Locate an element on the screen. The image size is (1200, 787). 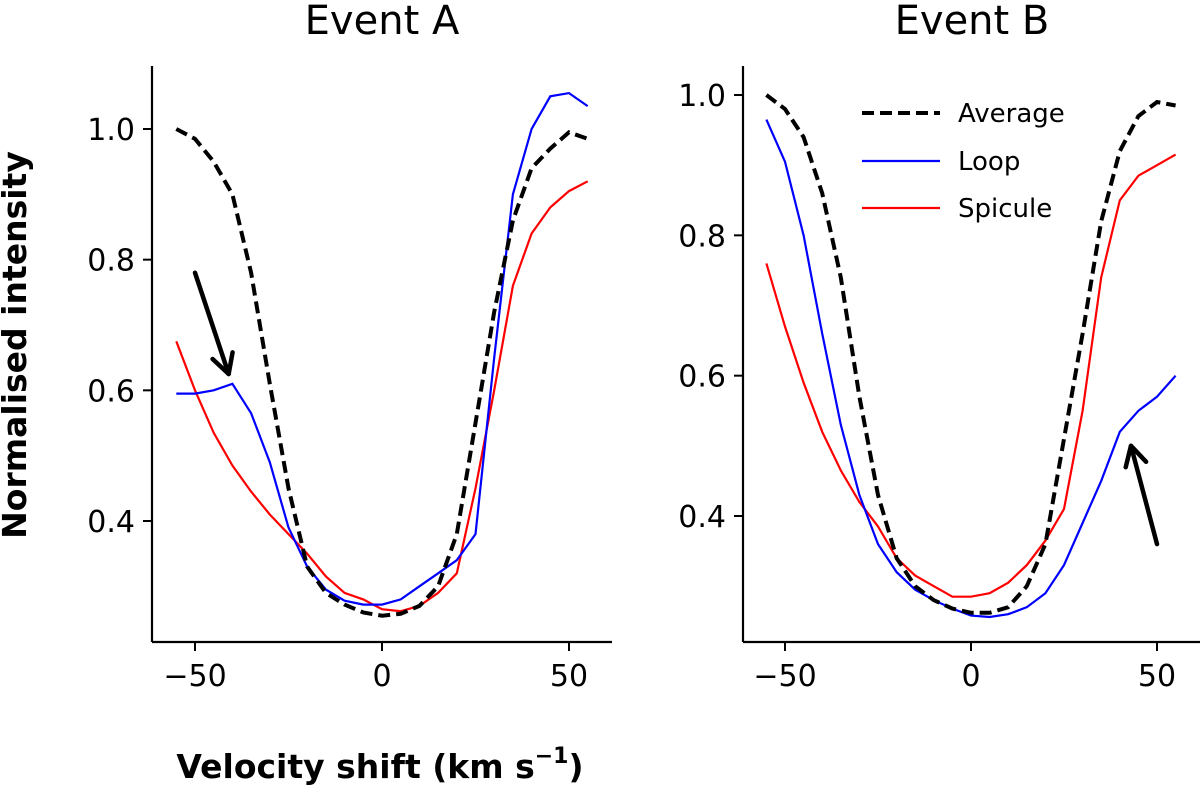
x-axis-label: Velocity shift (km s−1) is located at coordinates (379, 765).